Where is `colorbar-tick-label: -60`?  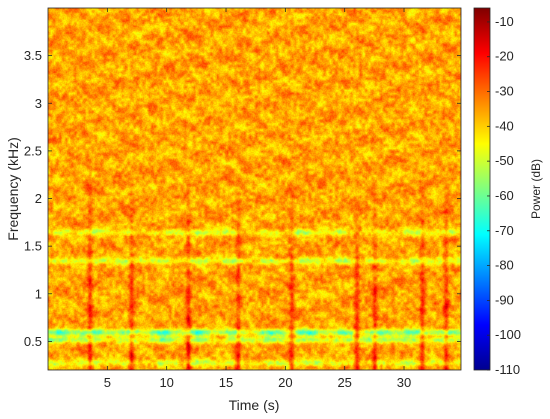 colorbar-tick-label: -60 is located at coordinates (504, 195).